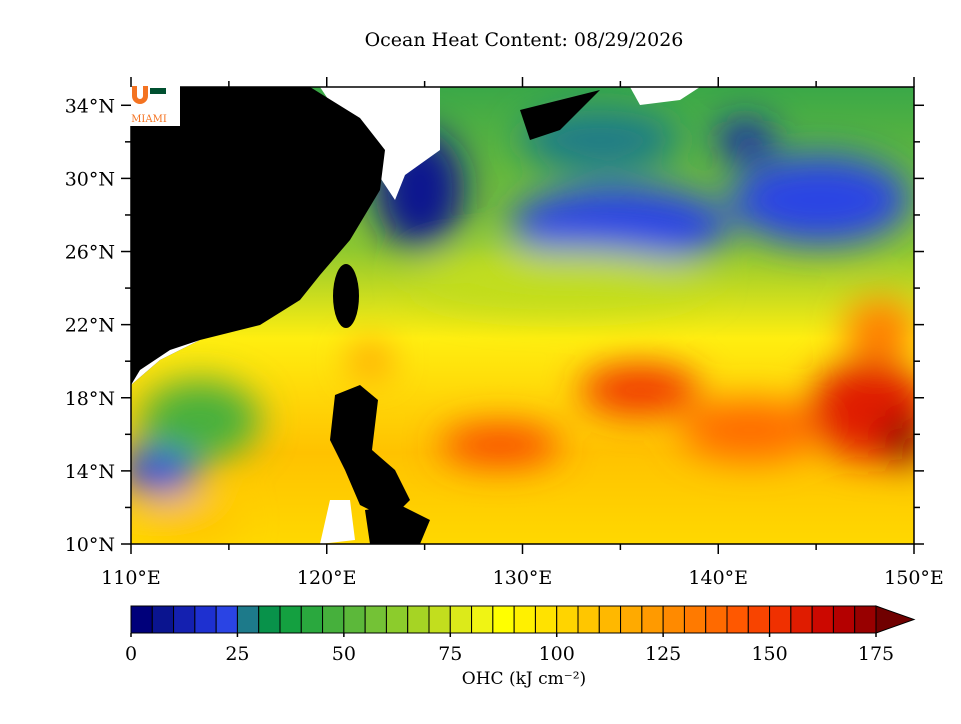 Image resolution: width=961 pixels, height=724 pixels. What do you see at coordinates (523, 578) in the screenshot?
I see `x-tick-label: 130°E` at bounding box center [523, 578].